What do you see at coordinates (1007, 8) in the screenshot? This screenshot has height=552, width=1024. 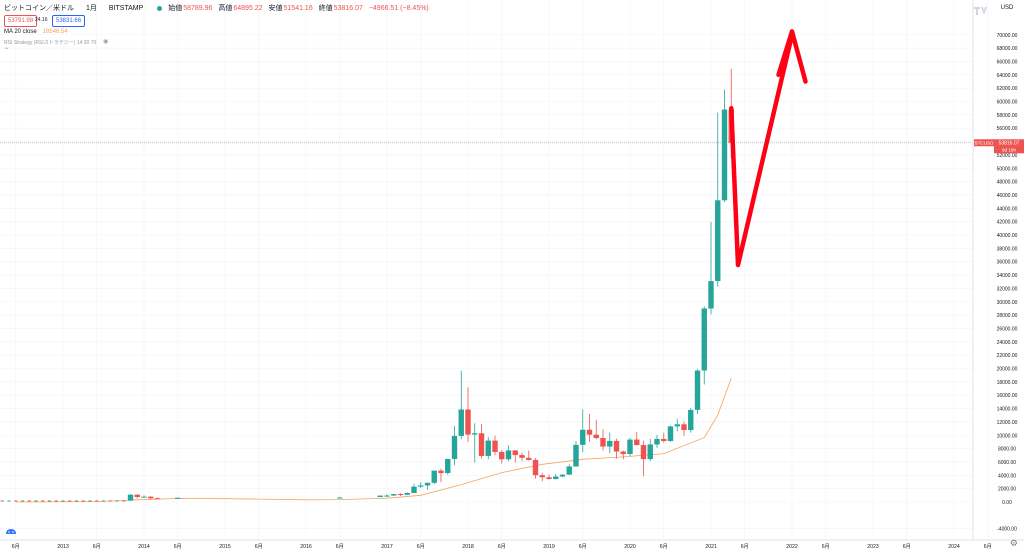 I see `axis-unit: USD` at bounding box center [1007, 8].